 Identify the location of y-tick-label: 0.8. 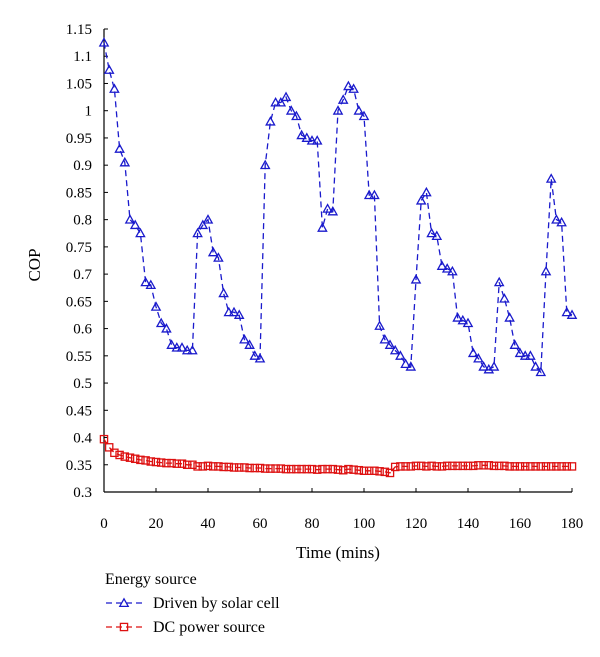
(82, 221).